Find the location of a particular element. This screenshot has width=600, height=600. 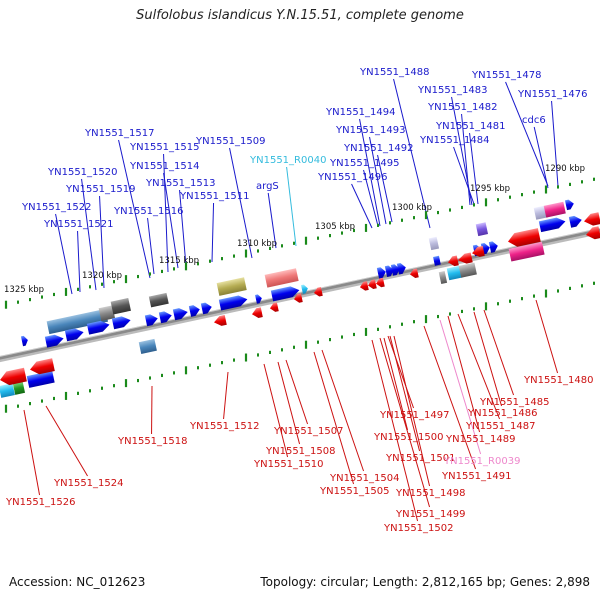

forward-gene-label: YN1551_1481 is located at coordinates (470, 126).